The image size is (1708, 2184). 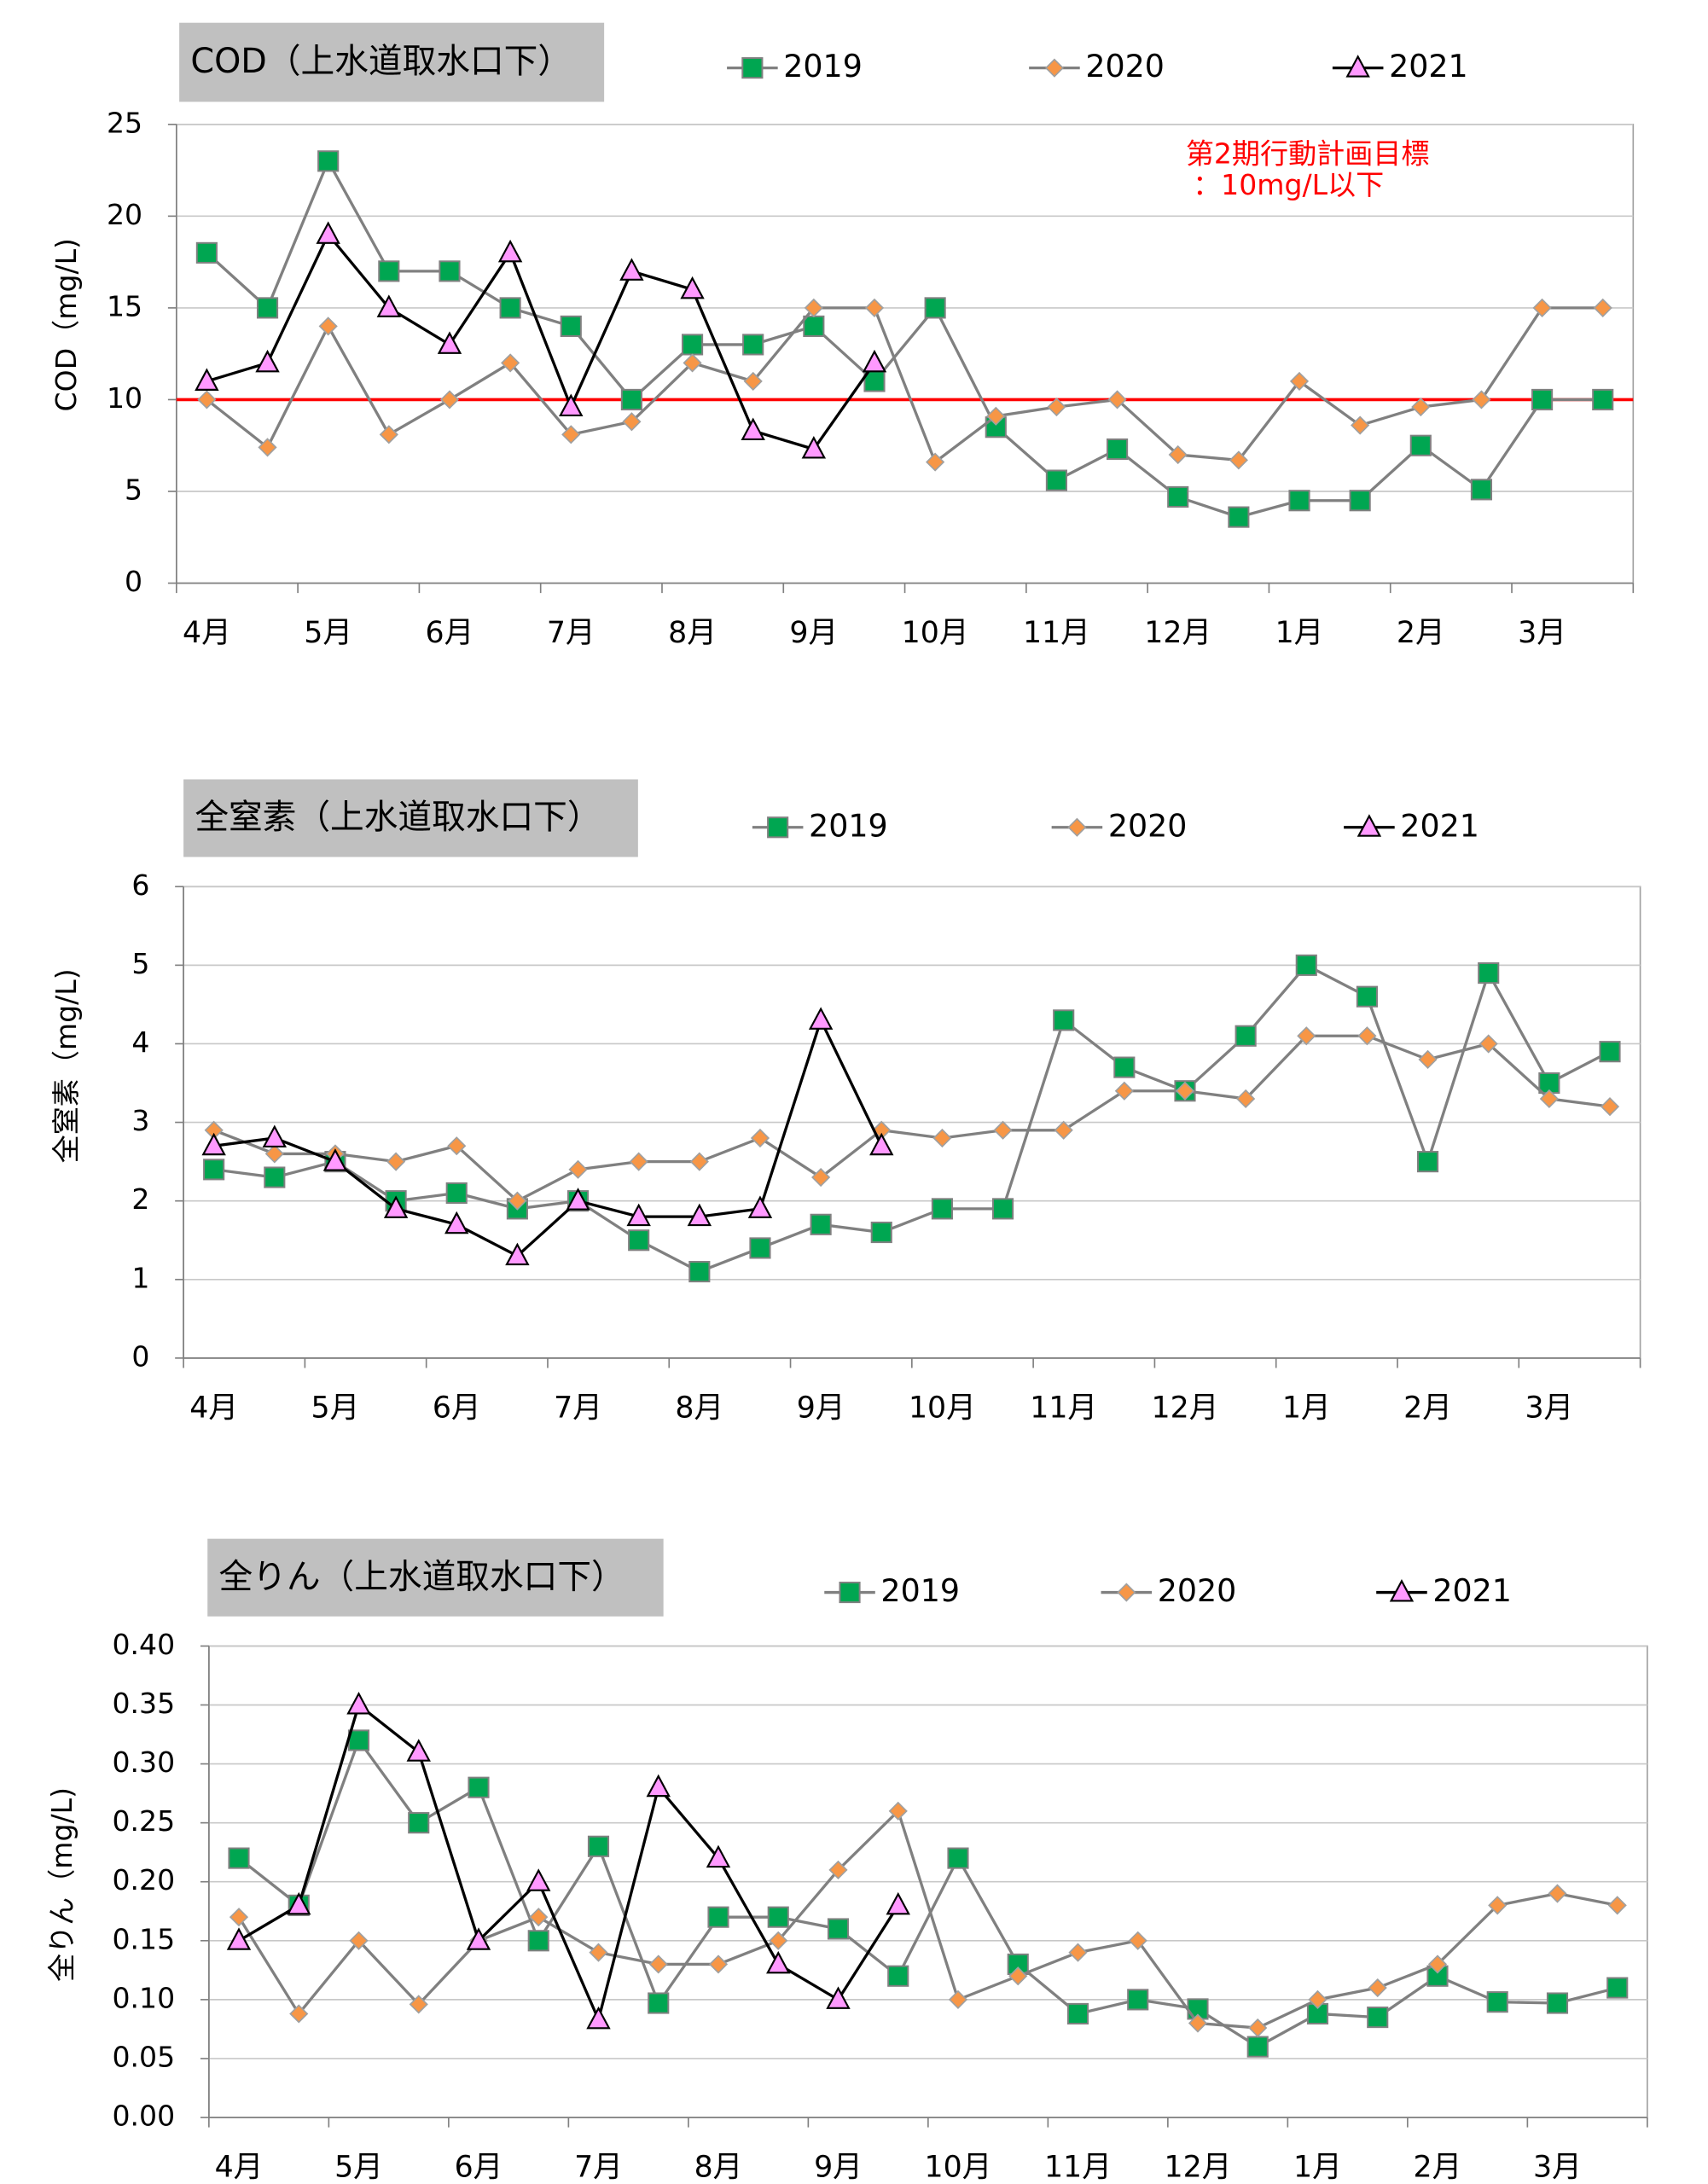 What do you see at coordinates (1177, 633) in the screenshot?
I see `x-tick-label: 12月` at bounding box center [1177, 633].